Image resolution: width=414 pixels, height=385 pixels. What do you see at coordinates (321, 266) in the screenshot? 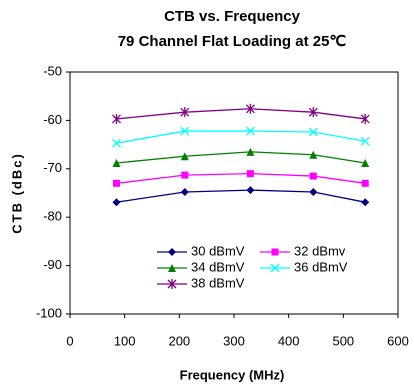
I see `legend-label: 36 dBmV` at bounding box center [321, 266].